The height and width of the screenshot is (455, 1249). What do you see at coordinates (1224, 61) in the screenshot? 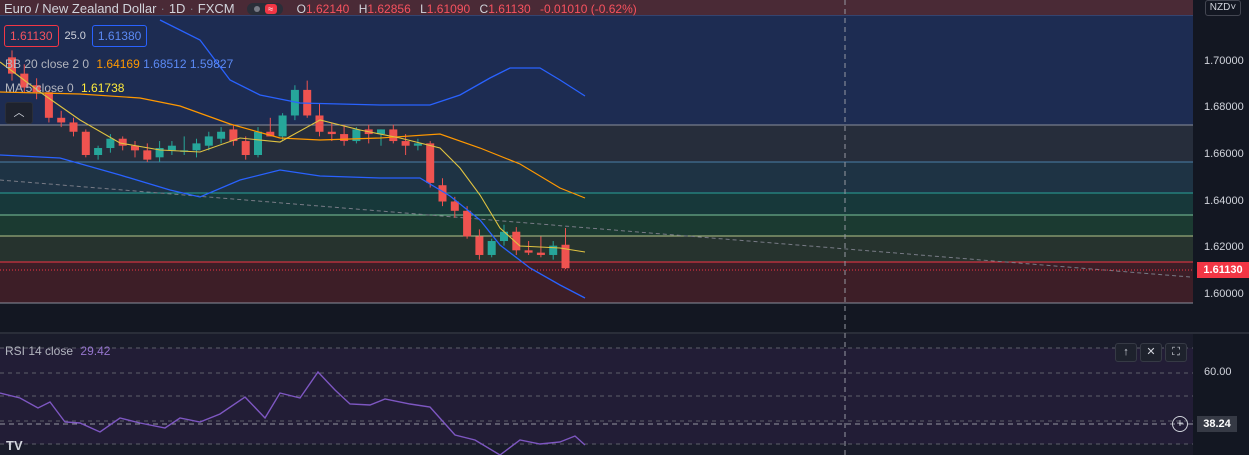
I see `price-tick: 1.70000` at bounding box center [1224, 61].